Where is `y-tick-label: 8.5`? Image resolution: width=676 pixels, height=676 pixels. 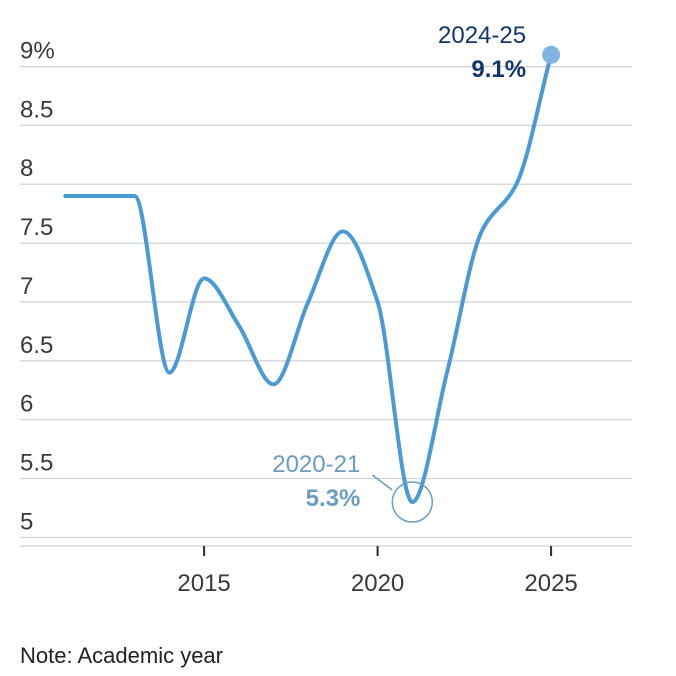
y-tick-label: 8.5 is located at coordinates (36, 109).